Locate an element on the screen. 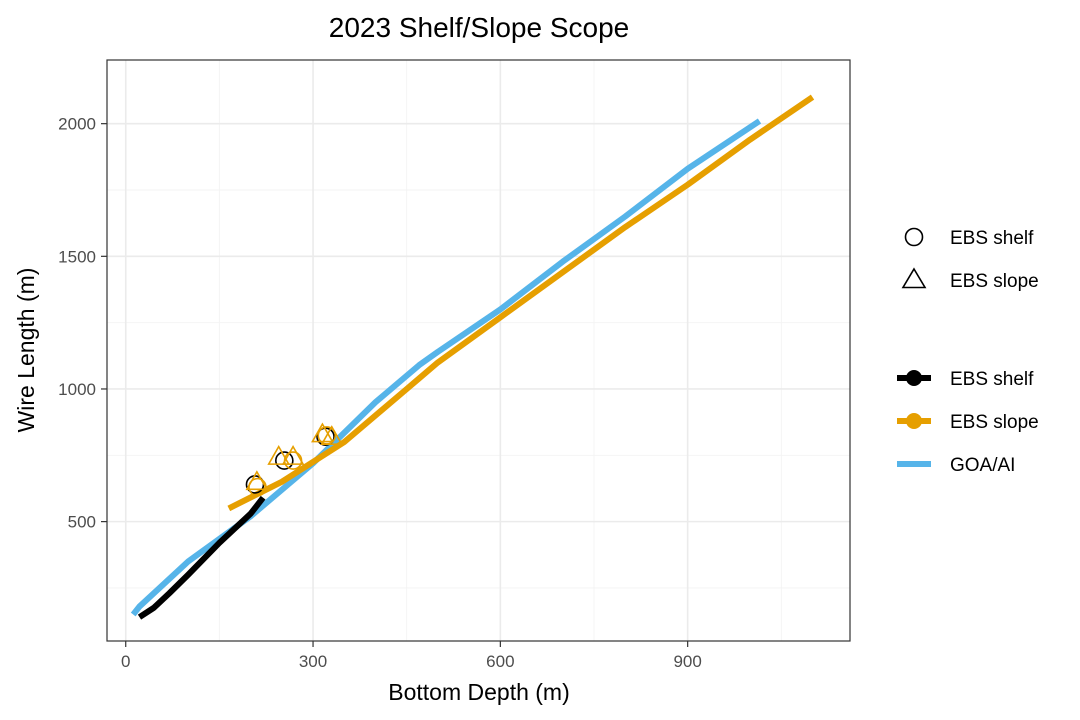  y-tick-label: 2000 is located at coordinates (77, 124).